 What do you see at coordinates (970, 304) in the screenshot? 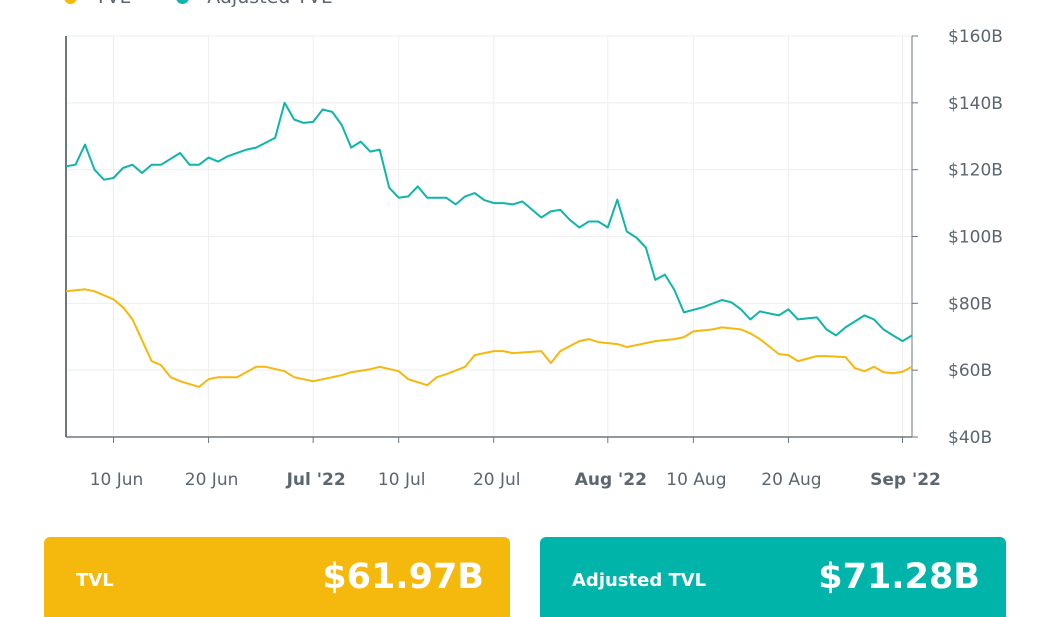
I see `y-tick-label: $80B` at bounding box center [970, 304].